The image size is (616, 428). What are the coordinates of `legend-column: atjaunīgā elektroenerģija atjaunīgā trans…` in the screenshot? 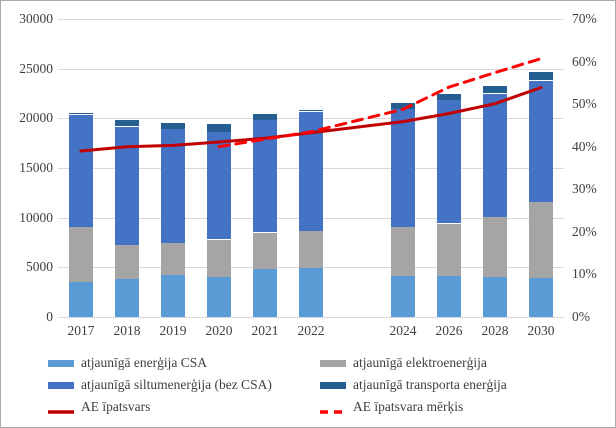 It's located at (413, 385).